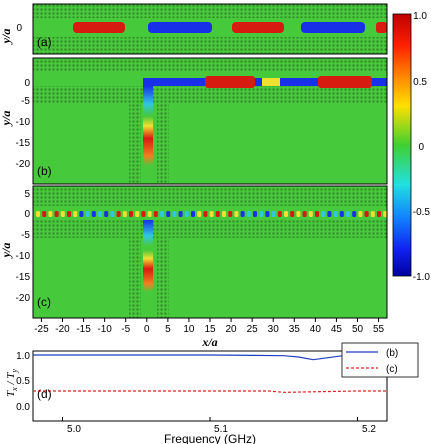  I want to click on colorbar-tick: -1.0, so click(422, 277).